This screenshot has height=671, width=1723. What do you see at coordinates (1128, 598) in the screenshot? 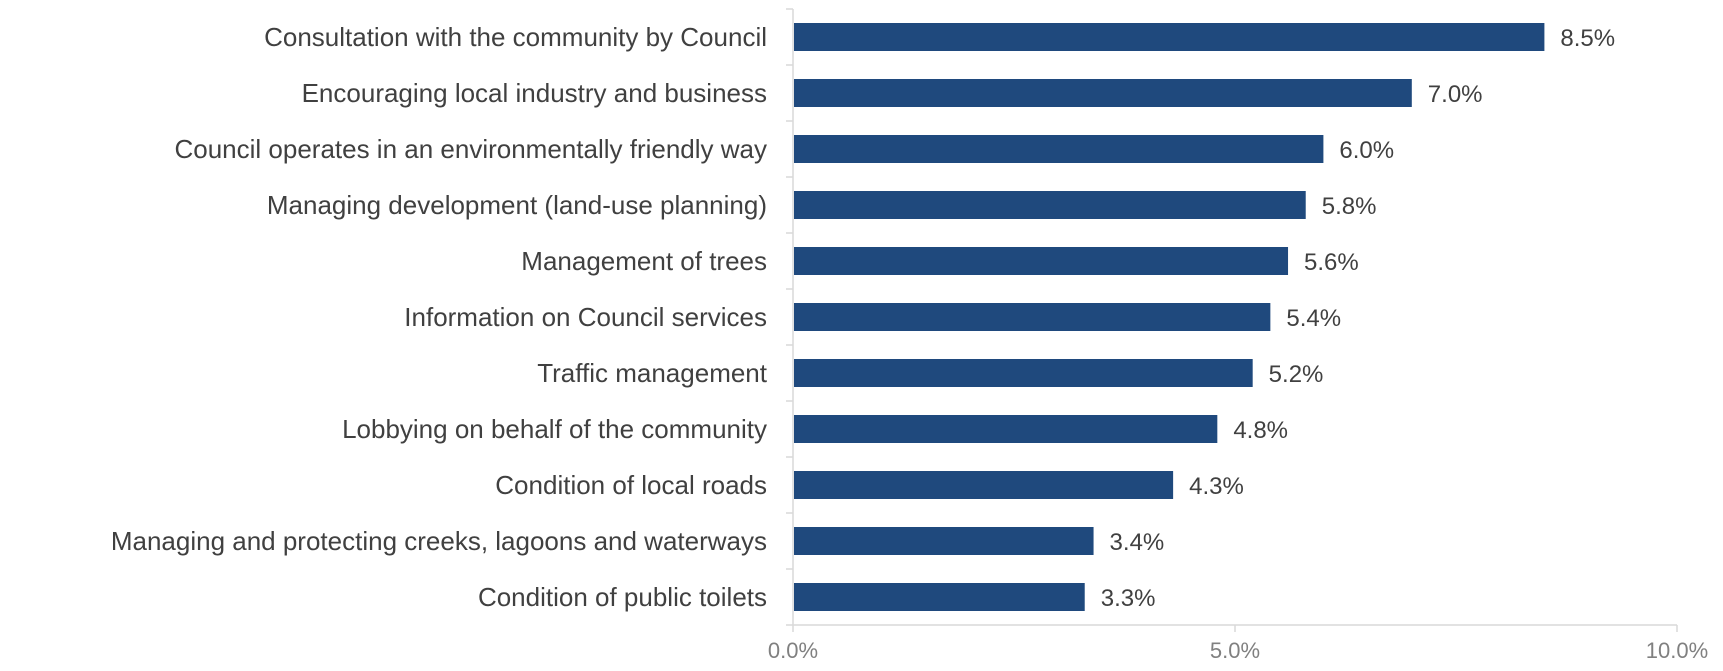
I see `value-label: 3.3%` at bounding box center [1128, 598].